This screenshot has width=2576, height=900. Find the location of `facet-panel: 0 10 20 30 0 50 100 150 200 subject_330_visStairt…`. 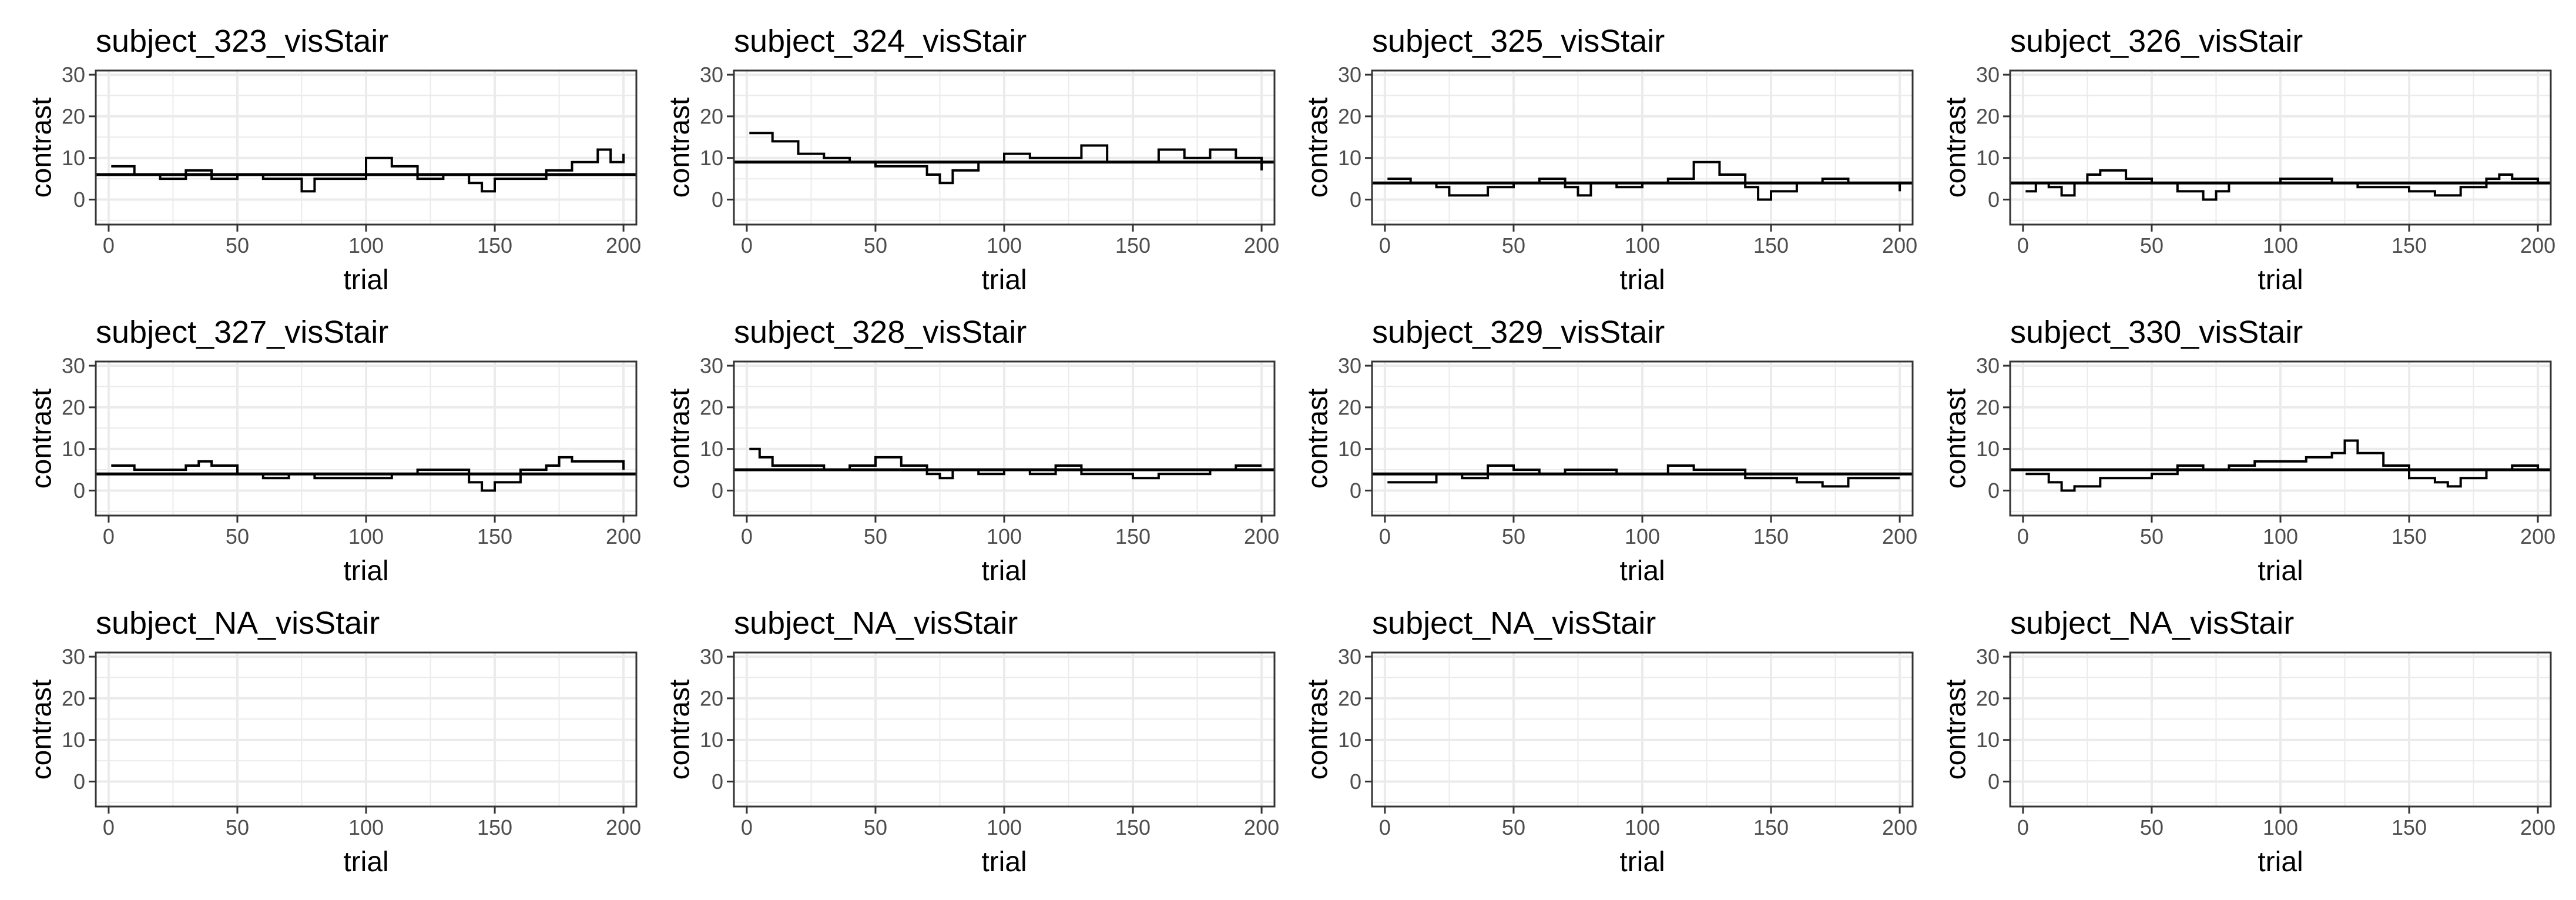

facet-panel: 0 10 20 30 0 50 100 150 200 subject_330_visStairt… is located at coordinates (2248, 451).